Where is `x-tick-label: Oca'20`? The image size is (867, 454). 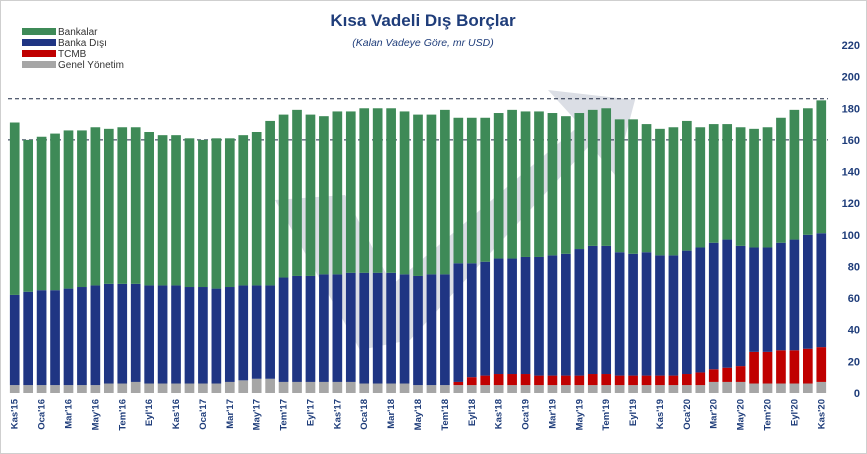 x-tick-label: Oca'20 is located at coordinates (687, 414).